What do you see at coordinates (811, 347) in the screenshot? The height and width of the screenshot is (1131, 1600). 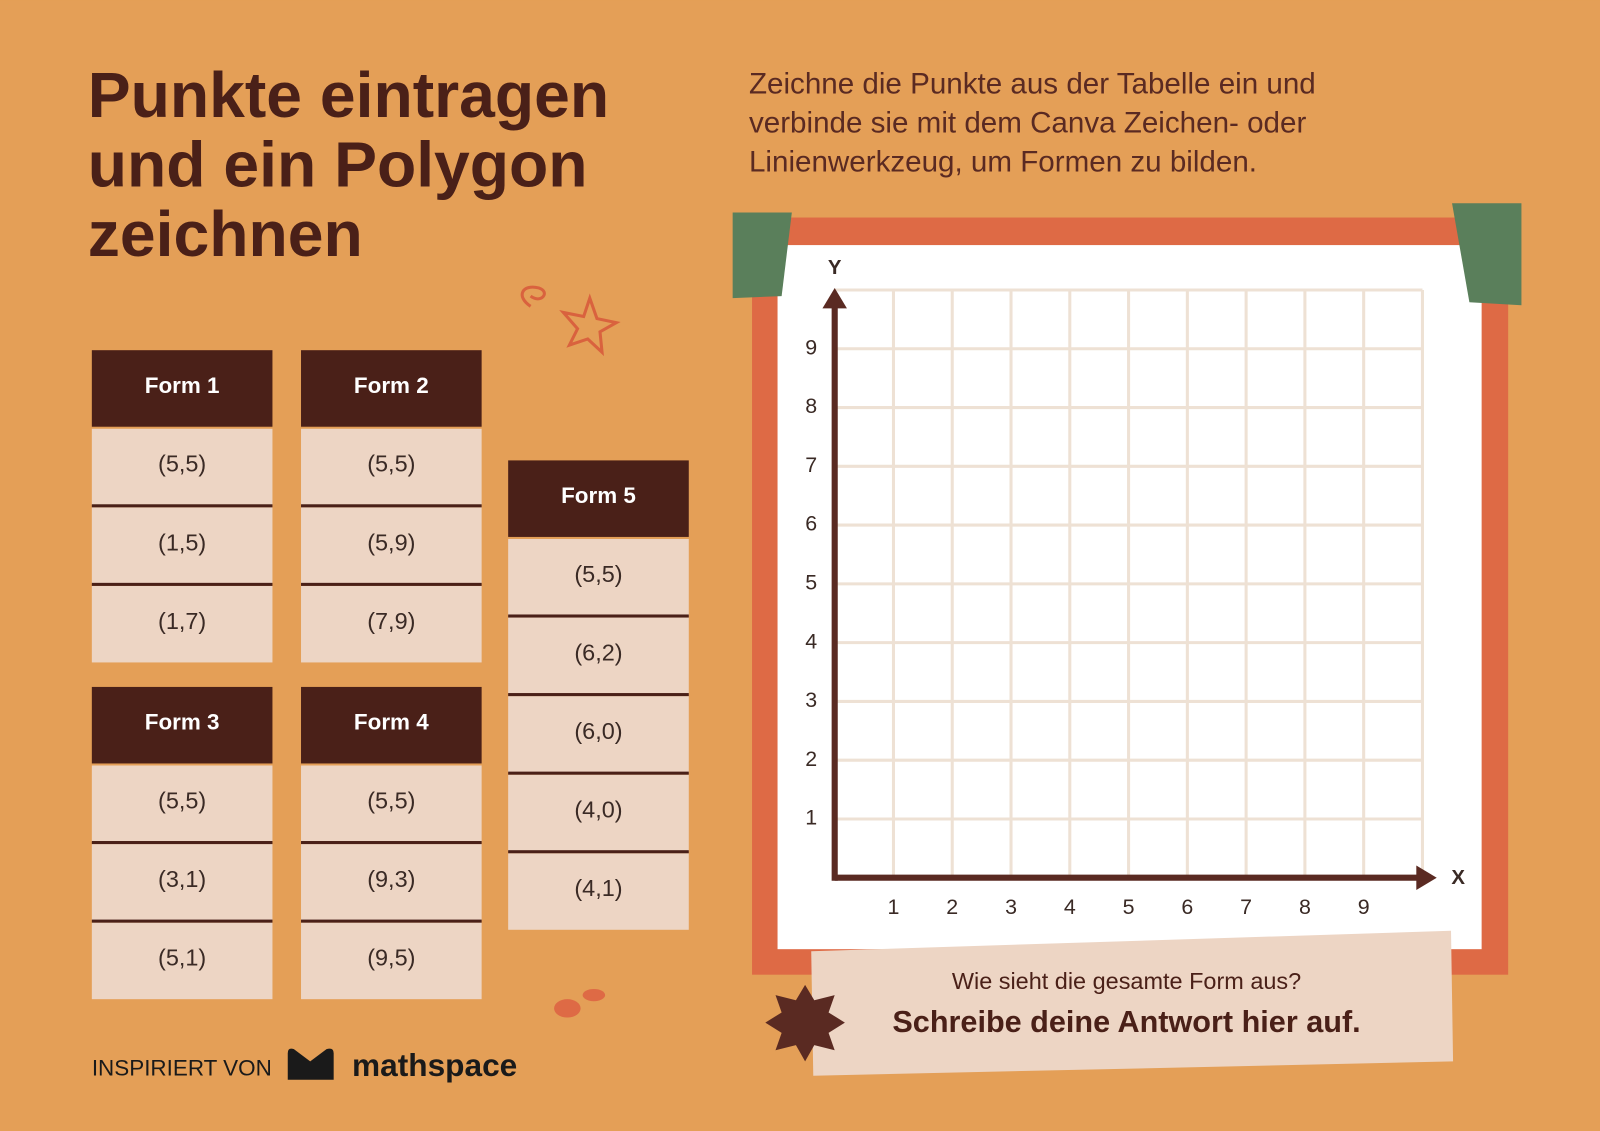 I see `y-tick-label: 9` at bounding box center [811, 347].